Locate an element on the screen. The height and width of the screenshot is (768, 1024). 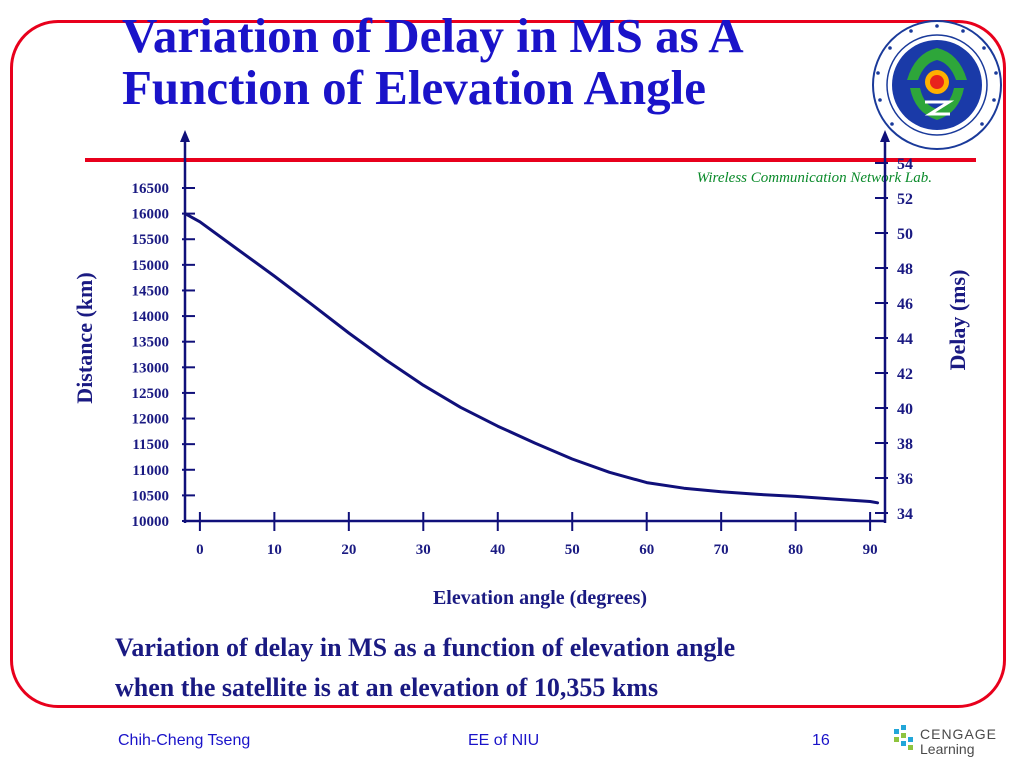
y2-tick-label: 36 is located at coordinates (905, 479).